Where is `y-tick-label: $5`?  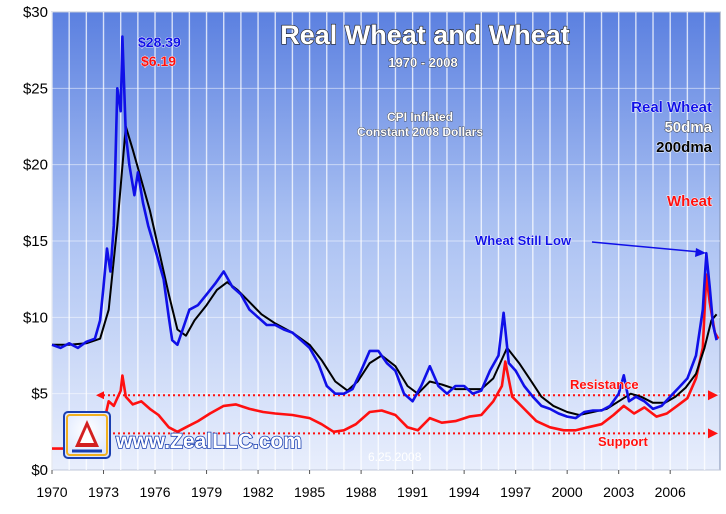
y-tick-label: $5 is located at coordinates (39, 394).